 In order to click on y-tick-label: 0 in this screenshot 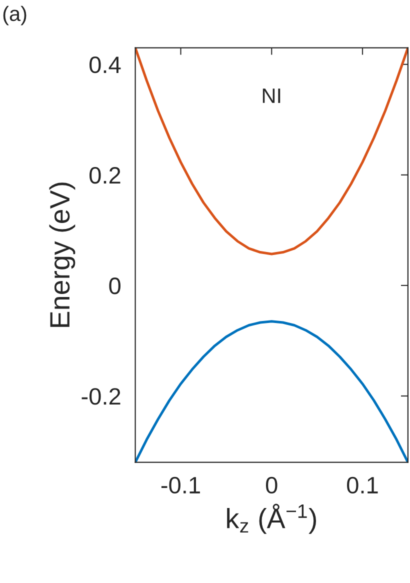, I will do `click(114, 286)`.